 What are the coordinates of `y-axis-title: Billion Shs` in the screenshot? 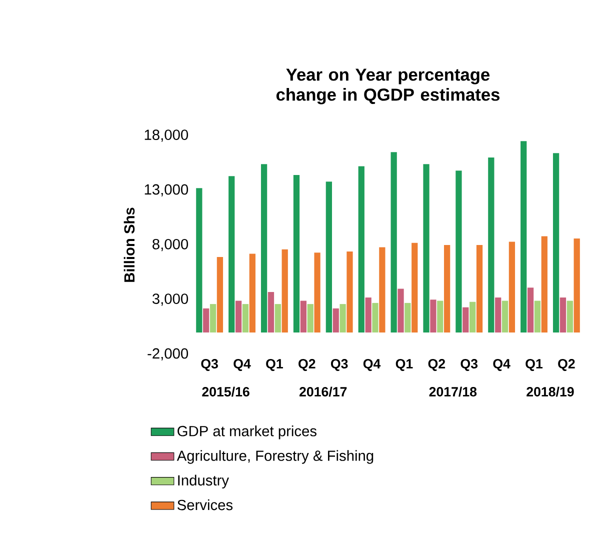 It's located at (129, 245).